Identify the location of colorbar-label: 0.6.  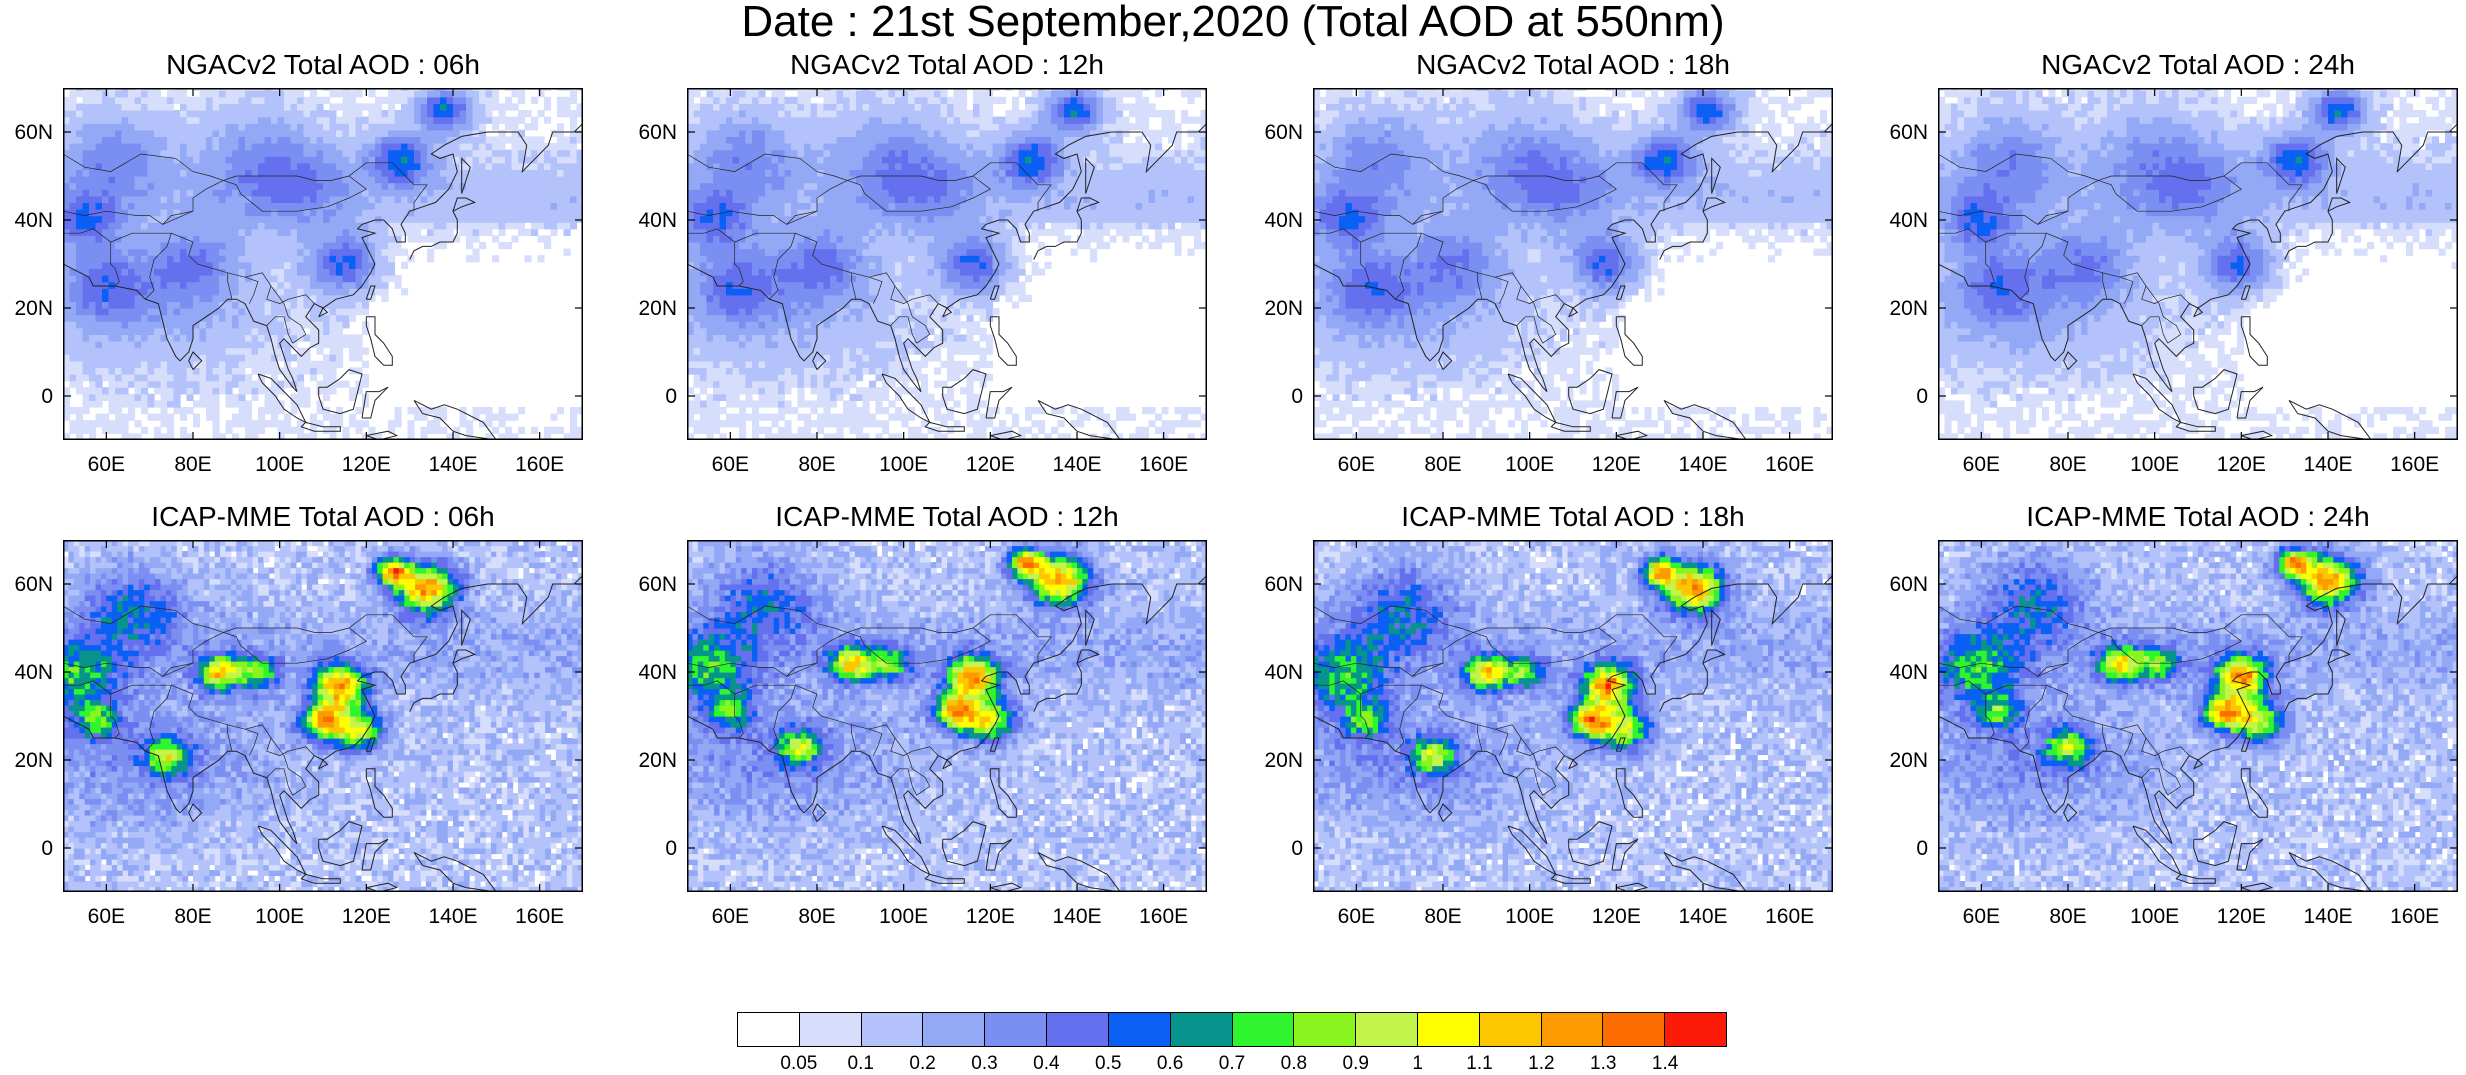
(1170, 1064).